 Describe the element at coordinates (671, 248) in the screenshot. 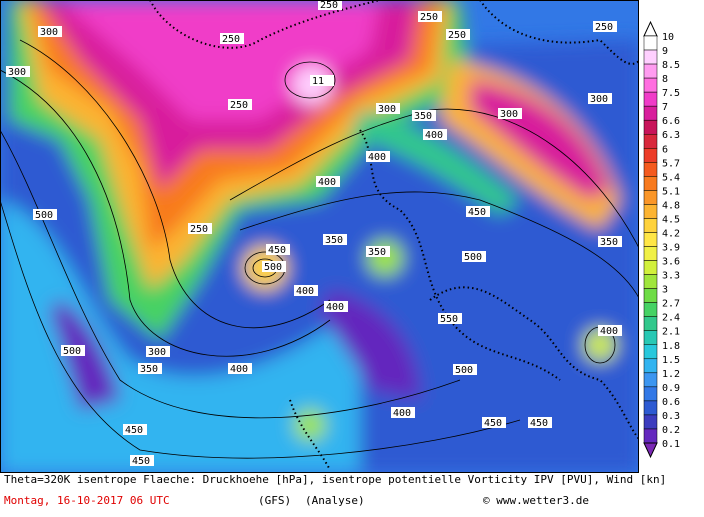

I see `colorbar-label: 3.9` at that location.